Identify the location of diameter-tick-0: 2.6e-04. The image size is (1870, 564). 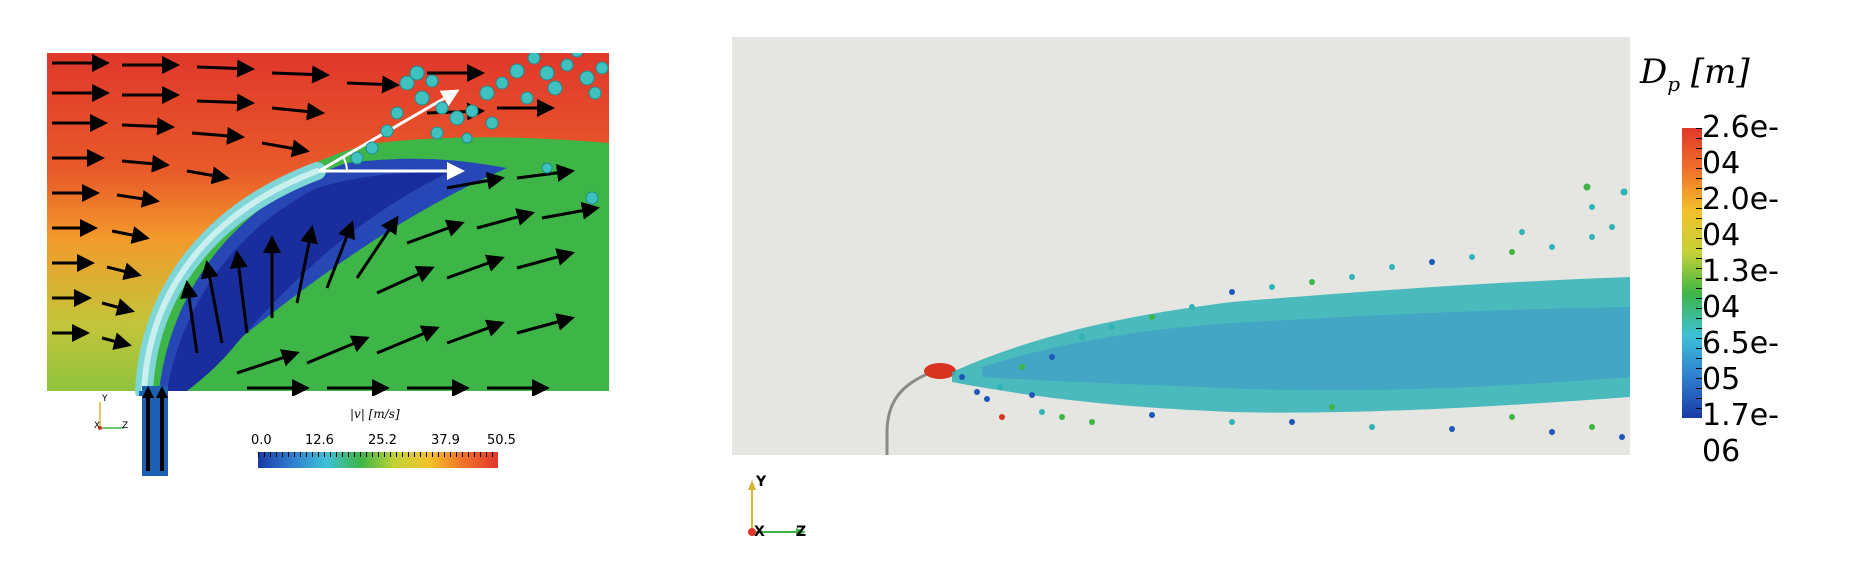
(1740, 145).